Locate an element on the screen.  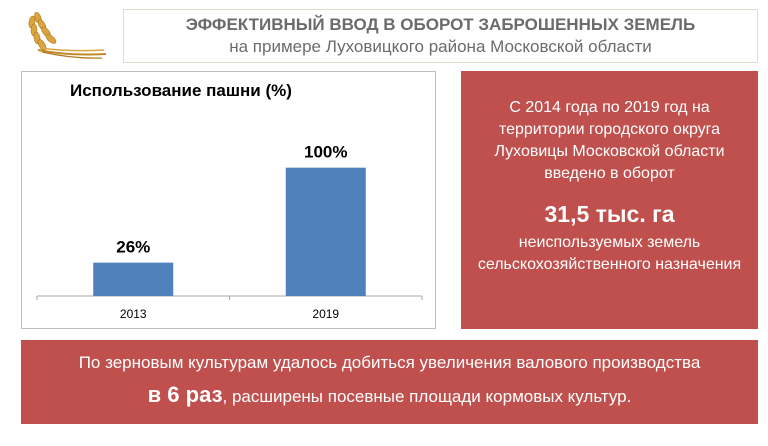
bar-2019 is located at coordinates (325, 231).